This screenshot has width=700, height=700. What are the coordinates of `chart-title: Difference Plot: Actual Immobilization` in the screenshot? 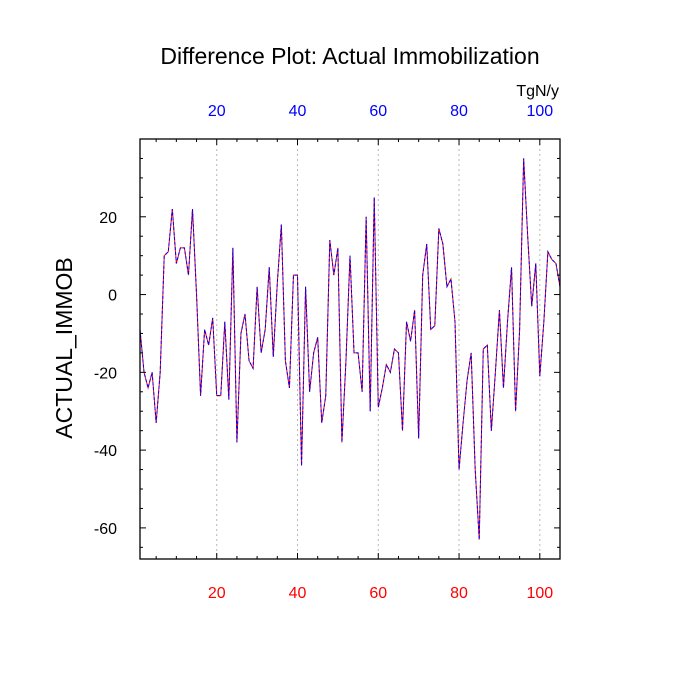 It's located at (349, 56).